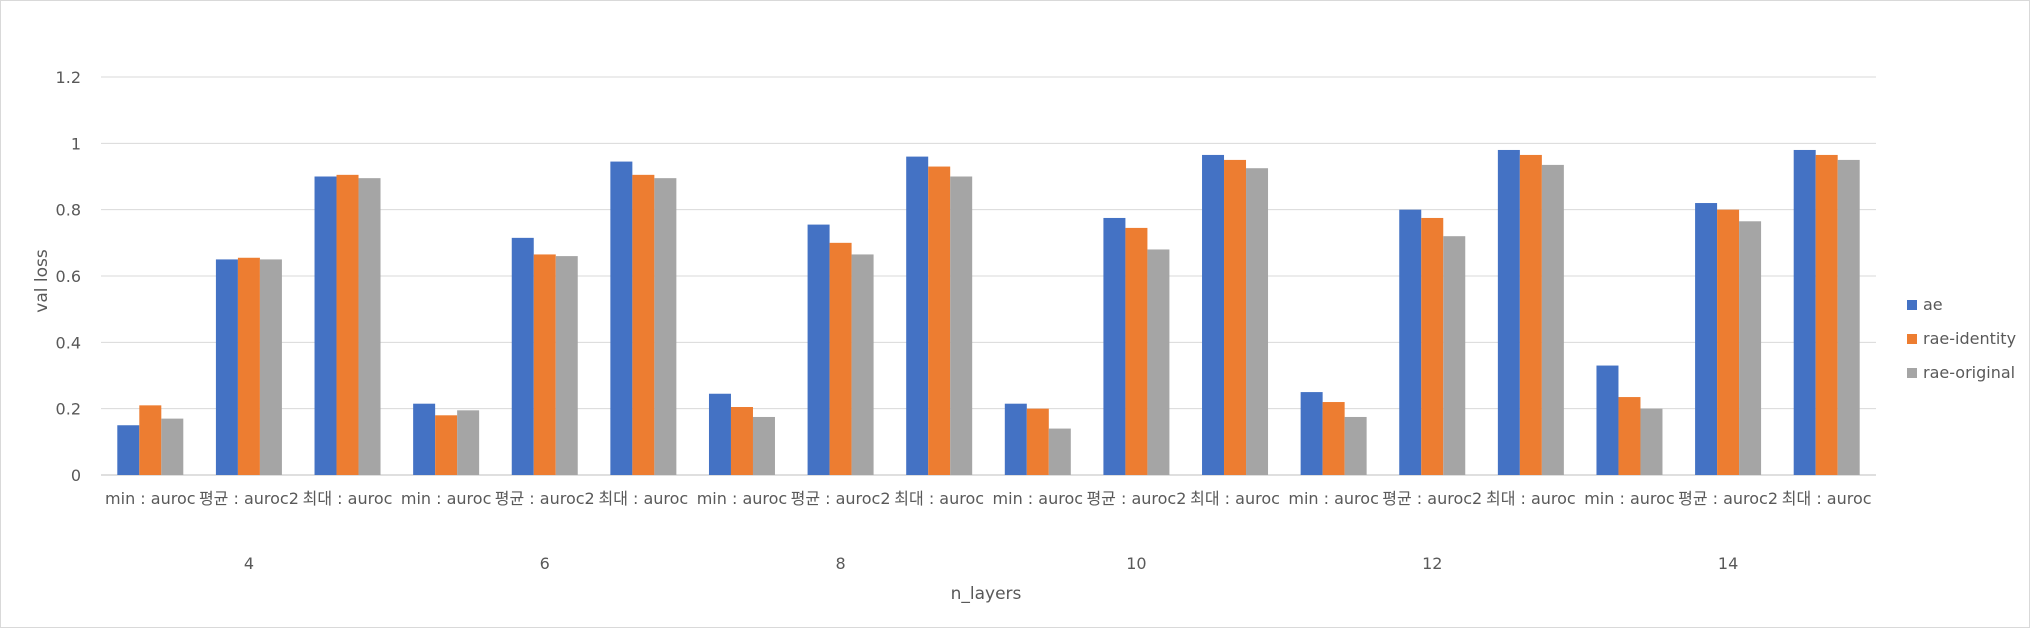 The image size is (2030, 629). Describe the element at coordinates (68, 210) in the screenshot. I see `y-tick-label: 0.8` at that location.